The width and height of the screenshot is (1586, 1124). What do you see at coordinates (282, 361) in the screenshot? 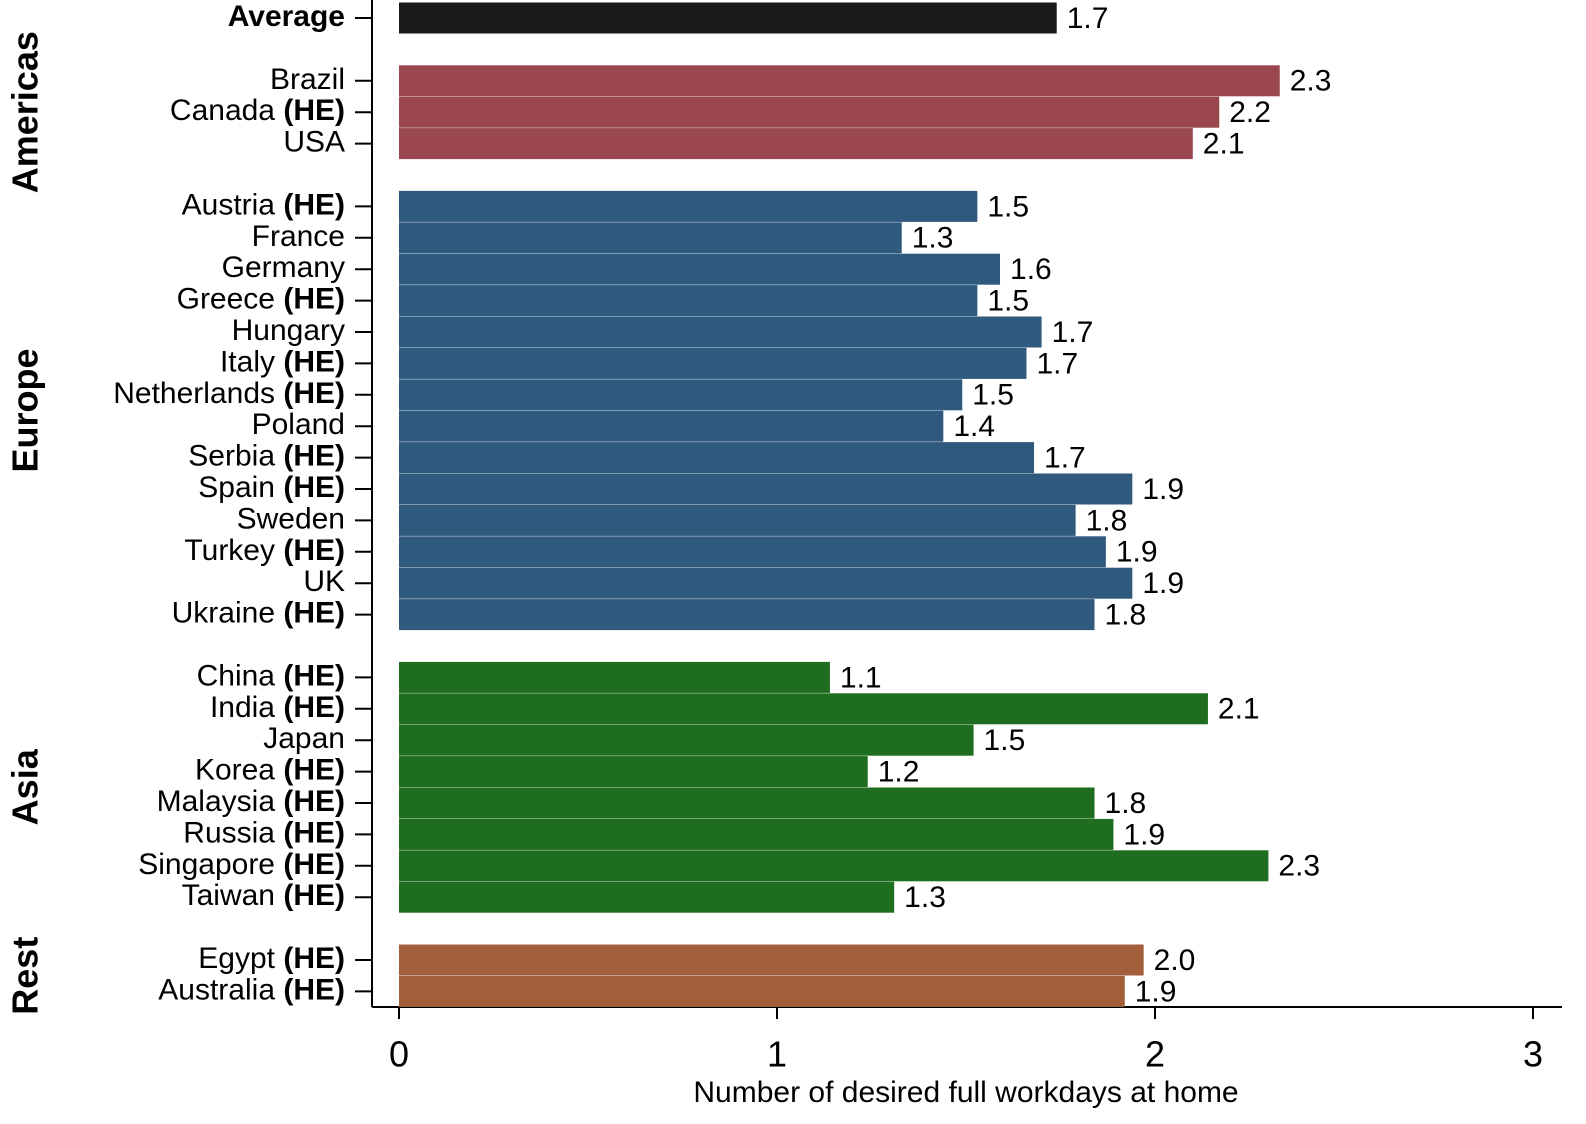
I see `y-tick-label: Italy (HE)` at bounding box center [282, 361].